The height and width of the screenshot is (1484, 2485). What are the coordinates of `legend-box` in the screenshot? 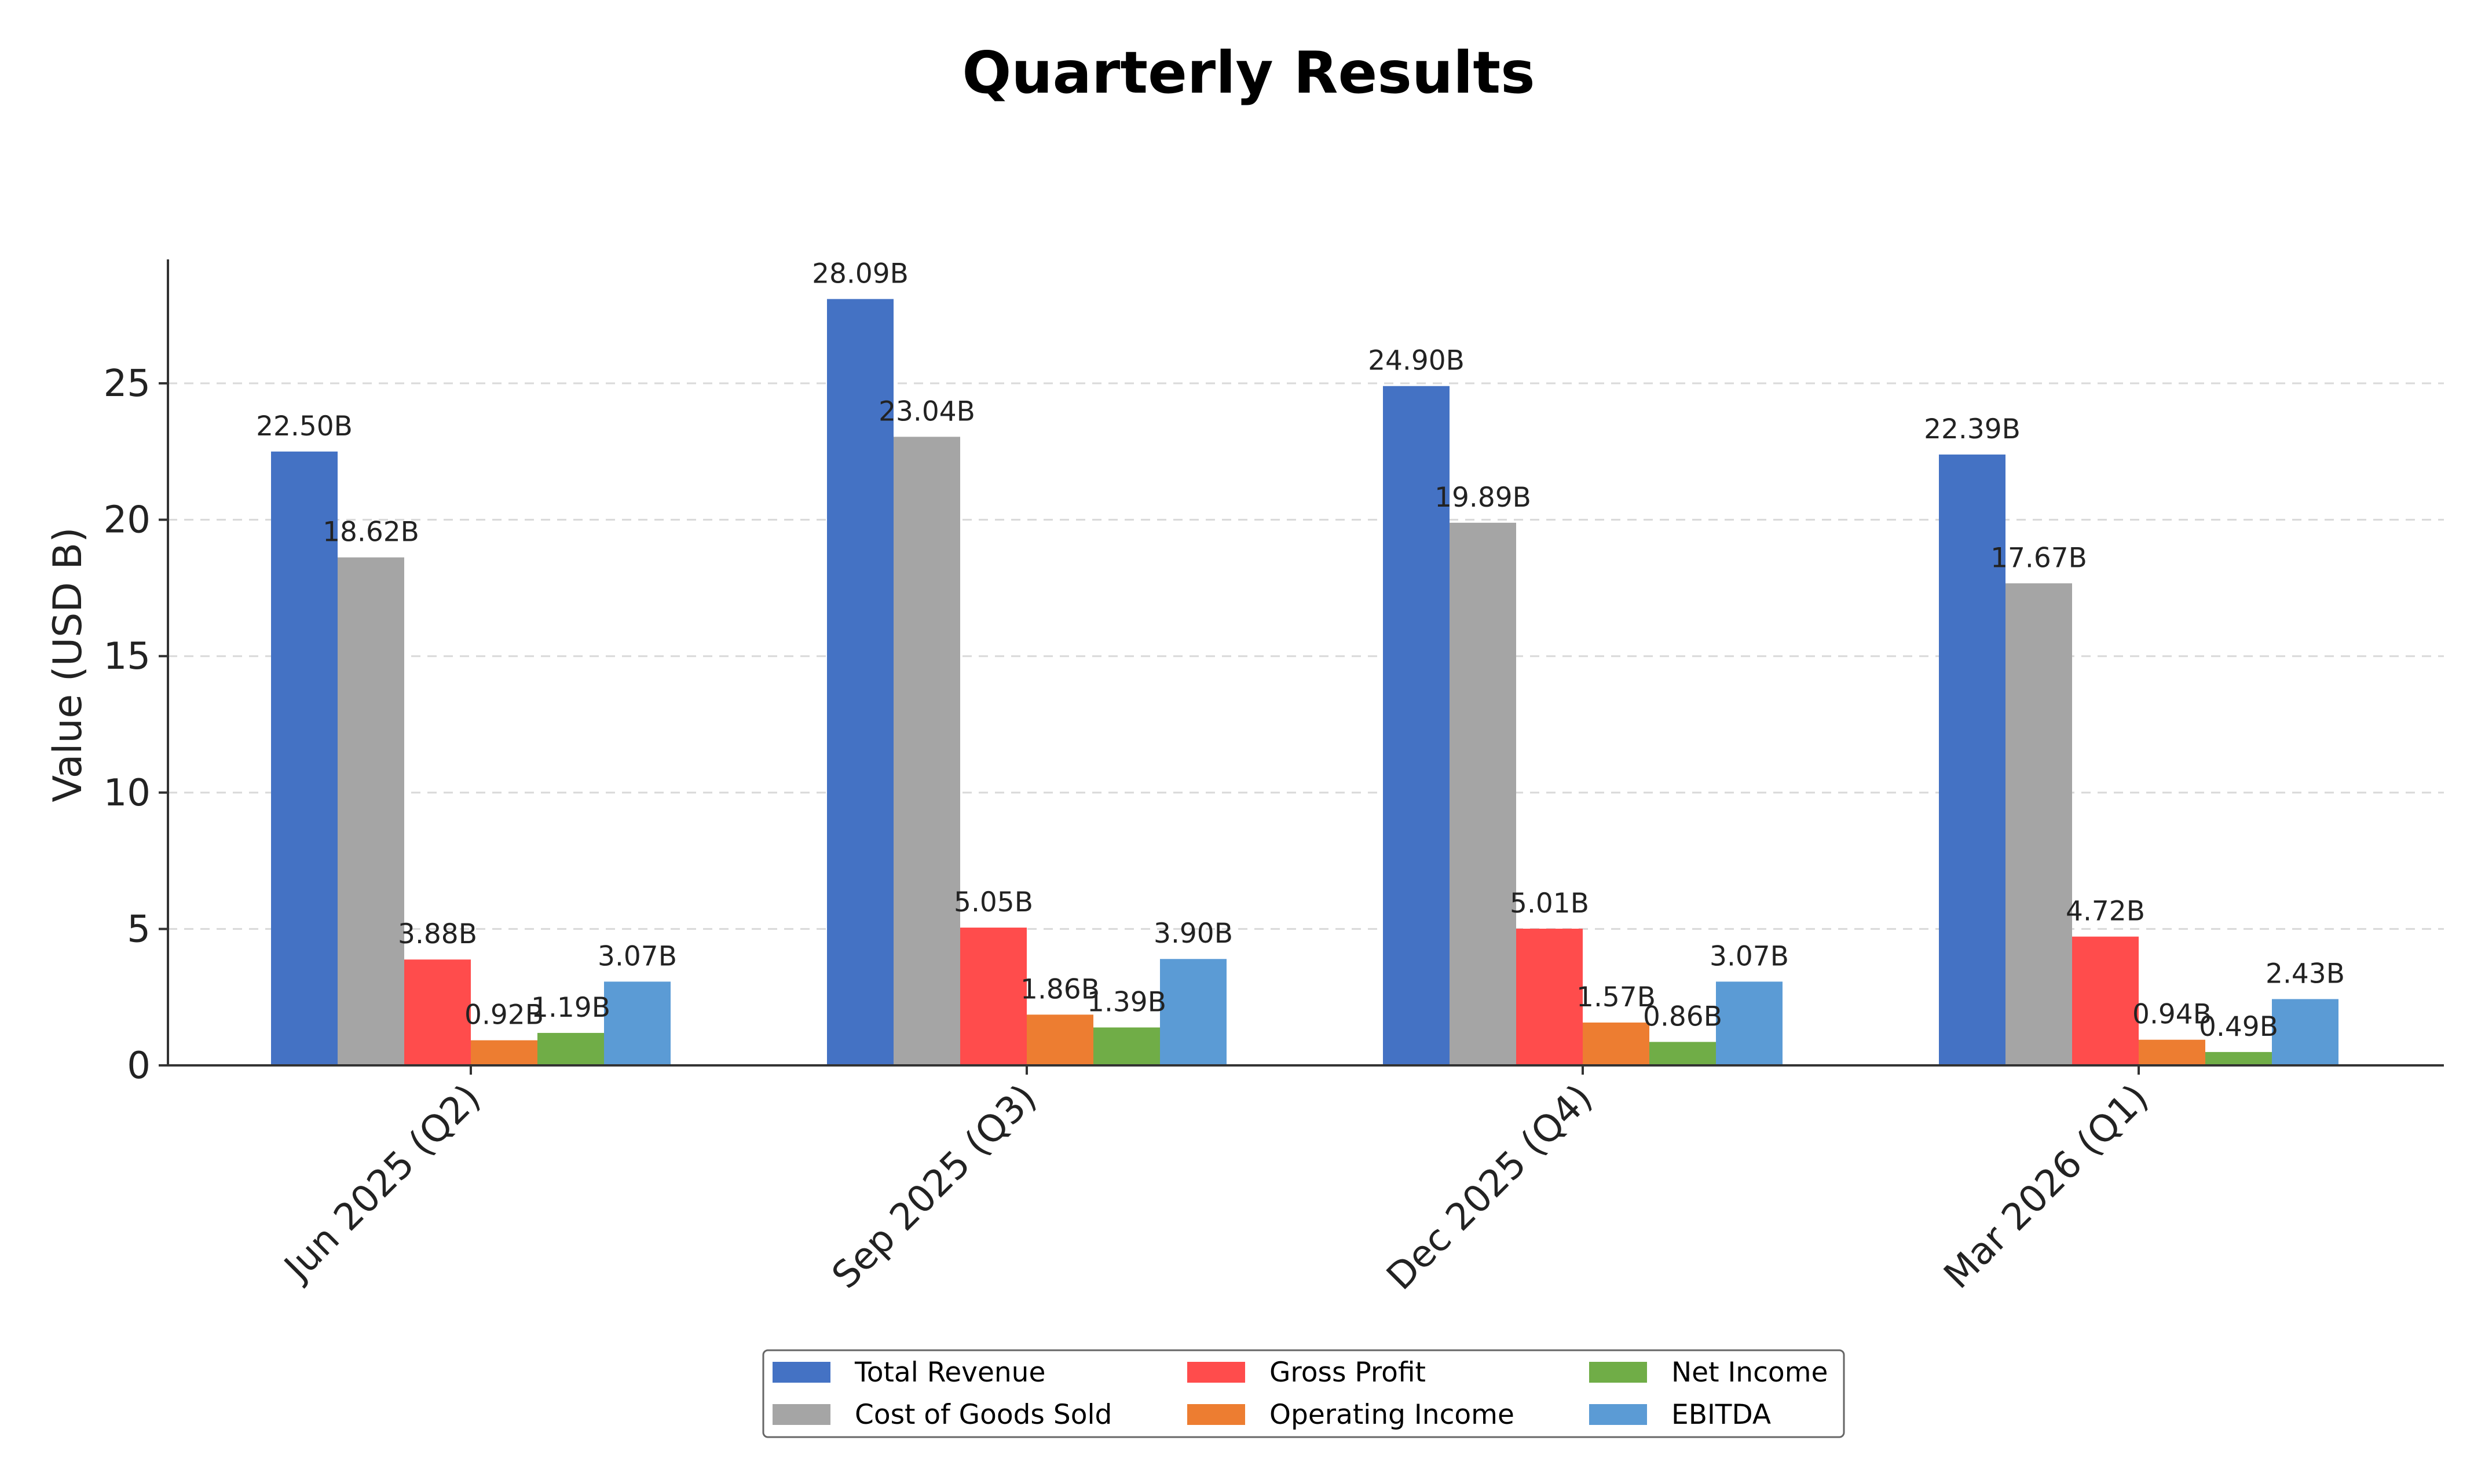 It's located at (1303, 1393).